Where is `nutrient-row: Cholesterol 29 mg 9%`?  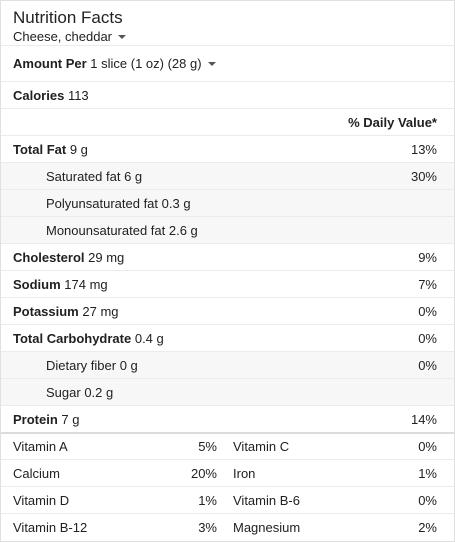 nutrient-row: Cholesterol 29 mg 9% is located at coordinates (227, 256).